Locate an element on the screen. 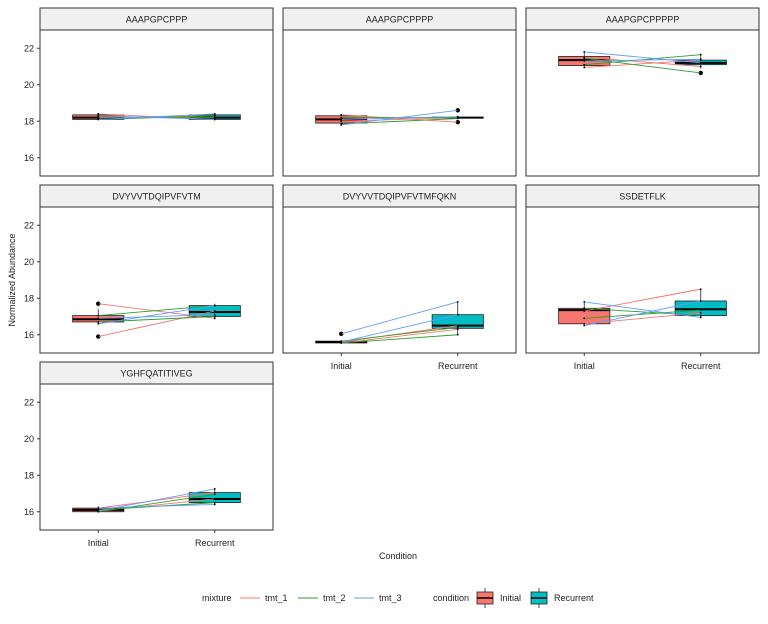 The width and height of the screenshot is (768, 624). facet-panel-4: DVYVVTDQIPVFVTM 16 18 20 22 is located at coordinates (149, 269).